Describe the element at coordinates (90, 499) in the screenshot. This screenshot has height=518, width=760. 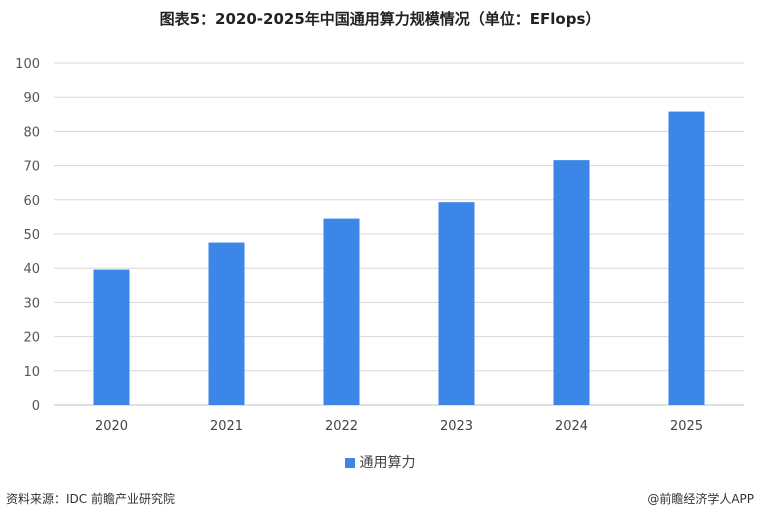
I see `source-note: 资料来源：IDC 前瞻产业研究院` at that location.